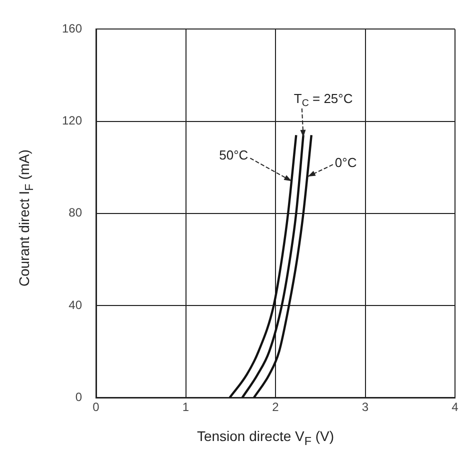  Describe the element at coordinates (186, 407) in the screenshot. I see `x-tick-label: 1` at that location.